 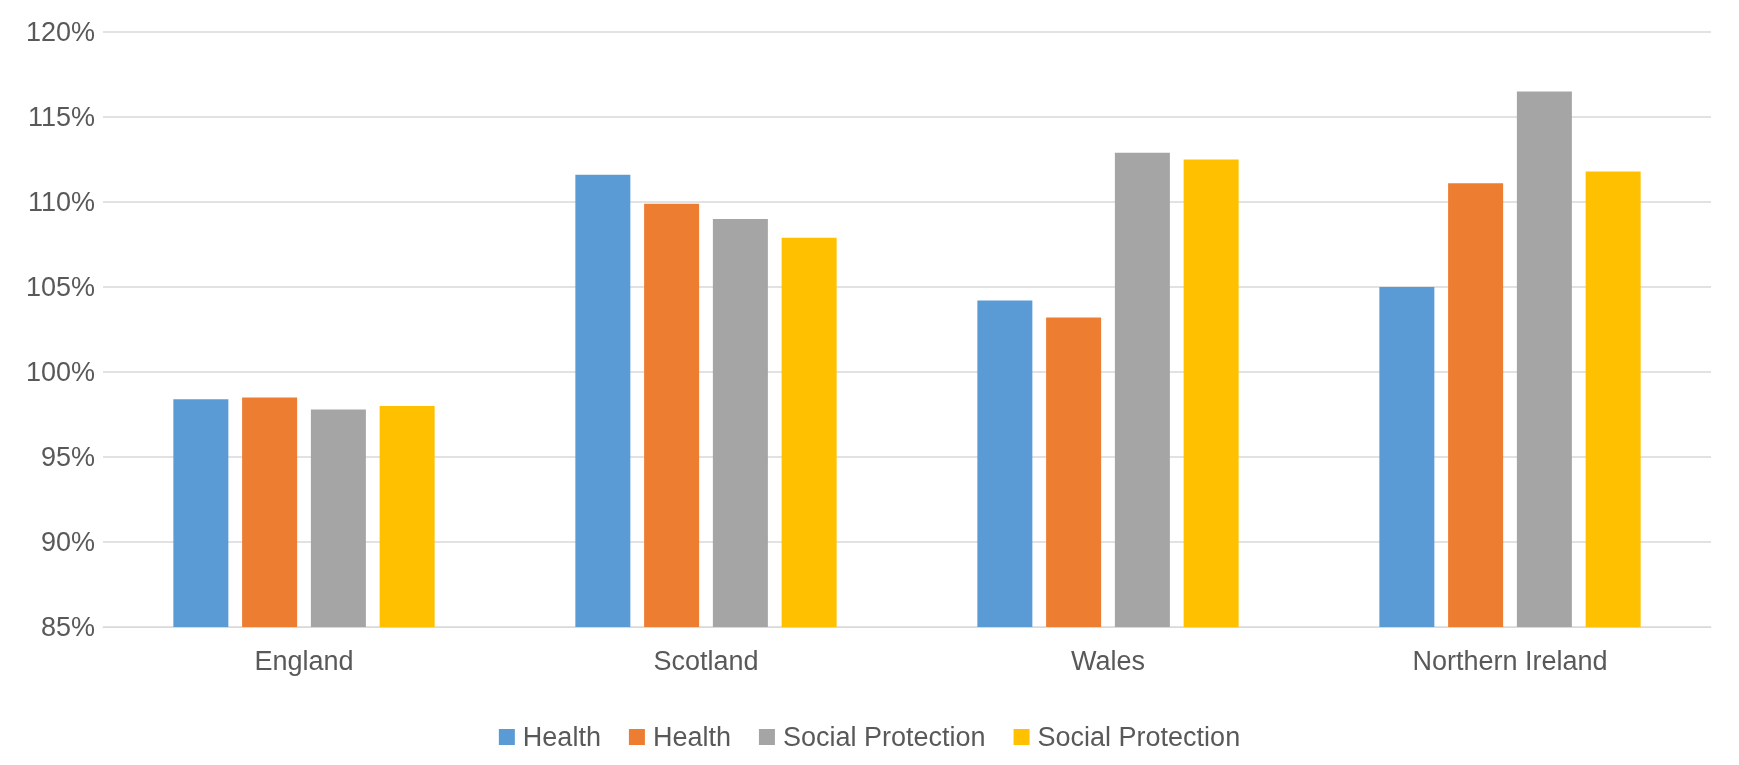 What do you see at coordinates (61, 117) in the screenshot?
I see `y-tick-label: 115%` at bounding box center [61, 117].